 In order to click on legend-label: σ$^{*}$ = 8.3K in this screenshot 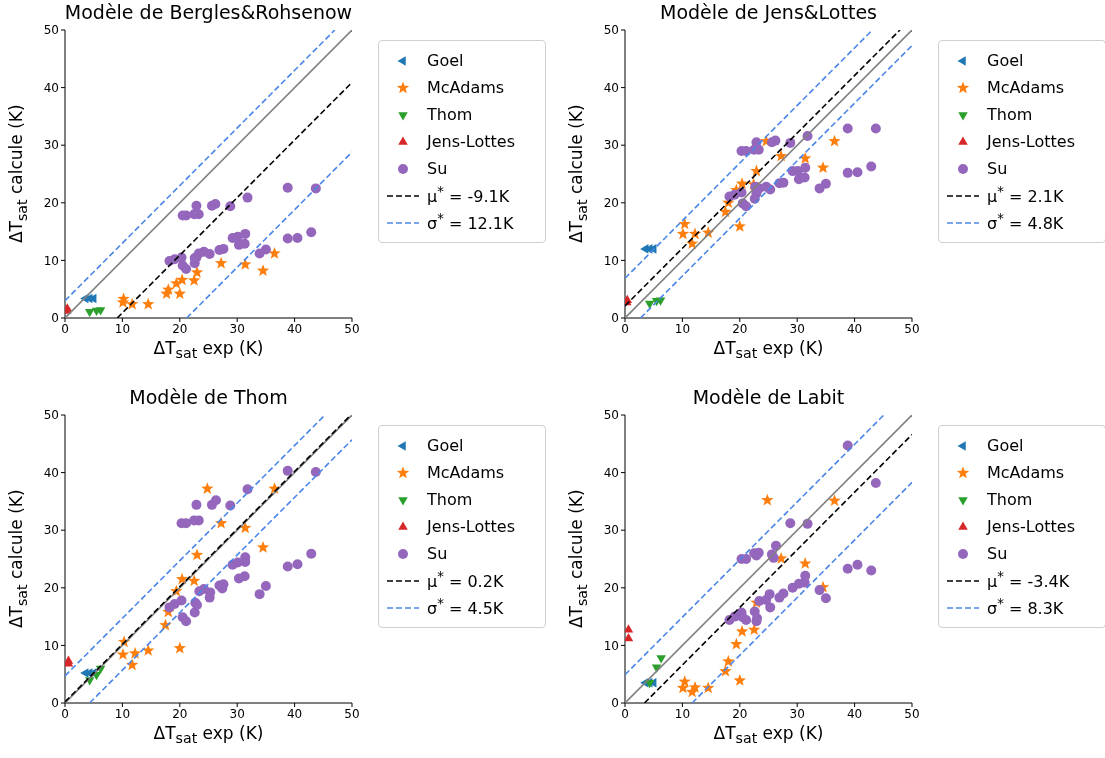, I will do `click(1025, 607)`.